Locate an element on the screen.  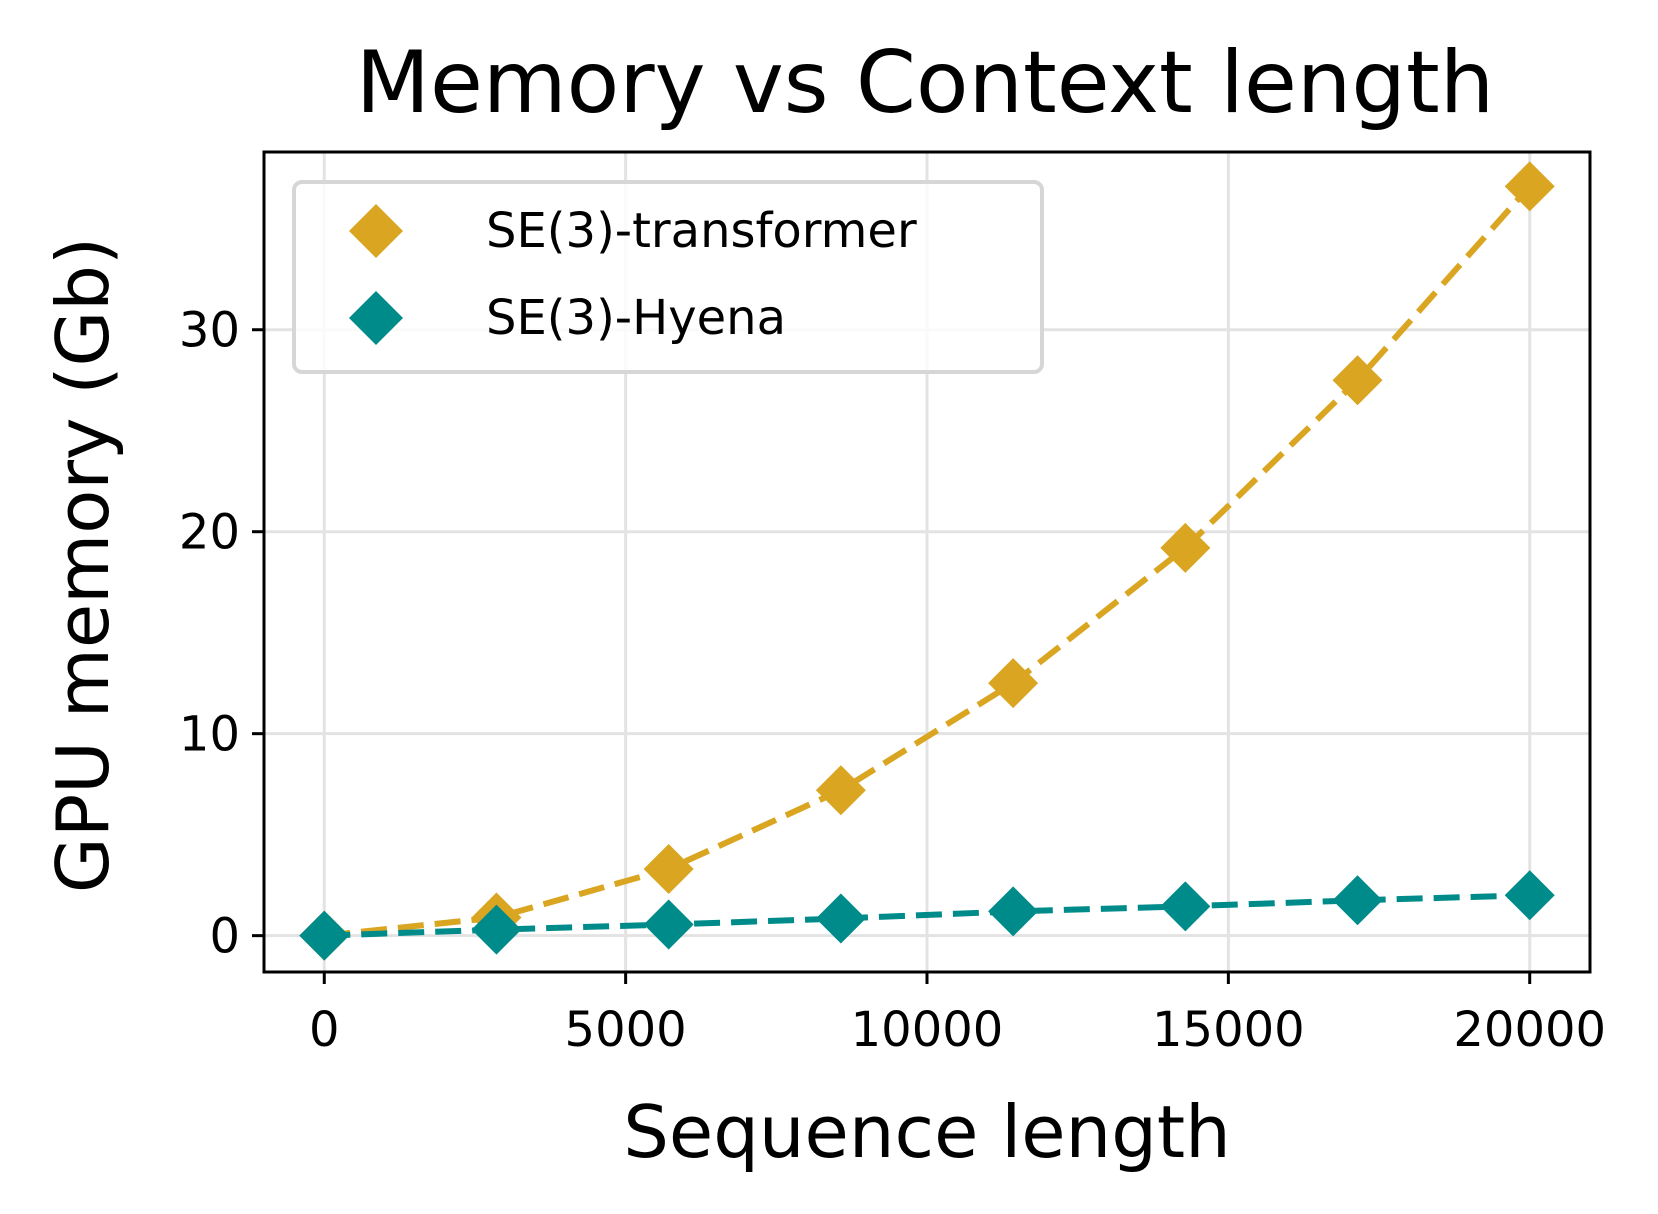
x-axis-label: Sequence length is located at coordinates (927, 1132).